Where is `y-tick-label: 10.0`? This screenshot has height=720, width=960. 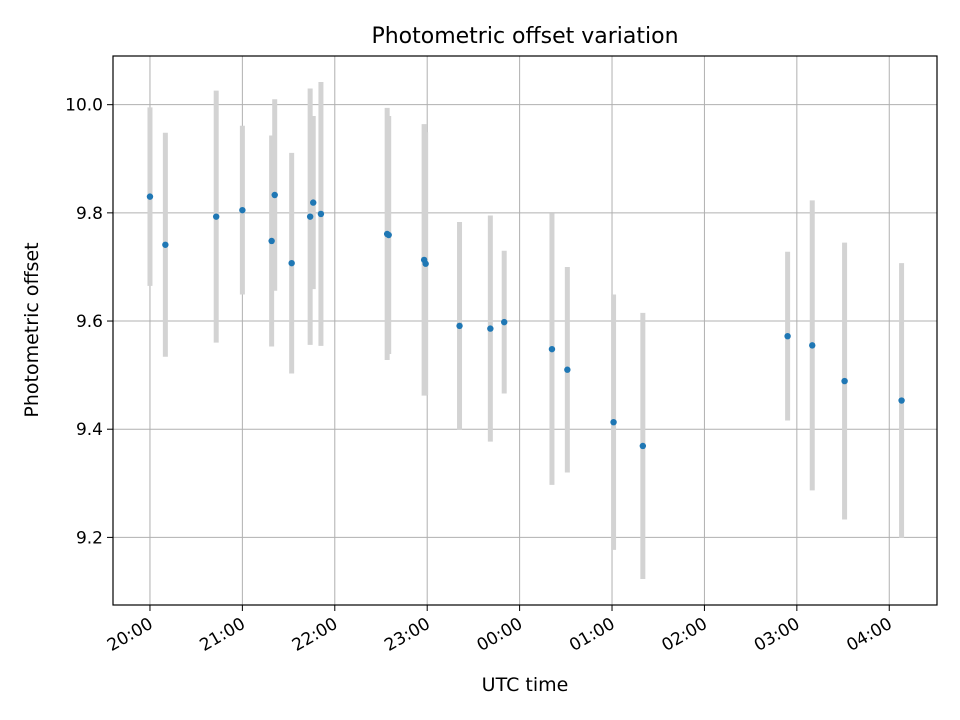 y-tick-label: 10.0 is located at coordinates (84, 106).